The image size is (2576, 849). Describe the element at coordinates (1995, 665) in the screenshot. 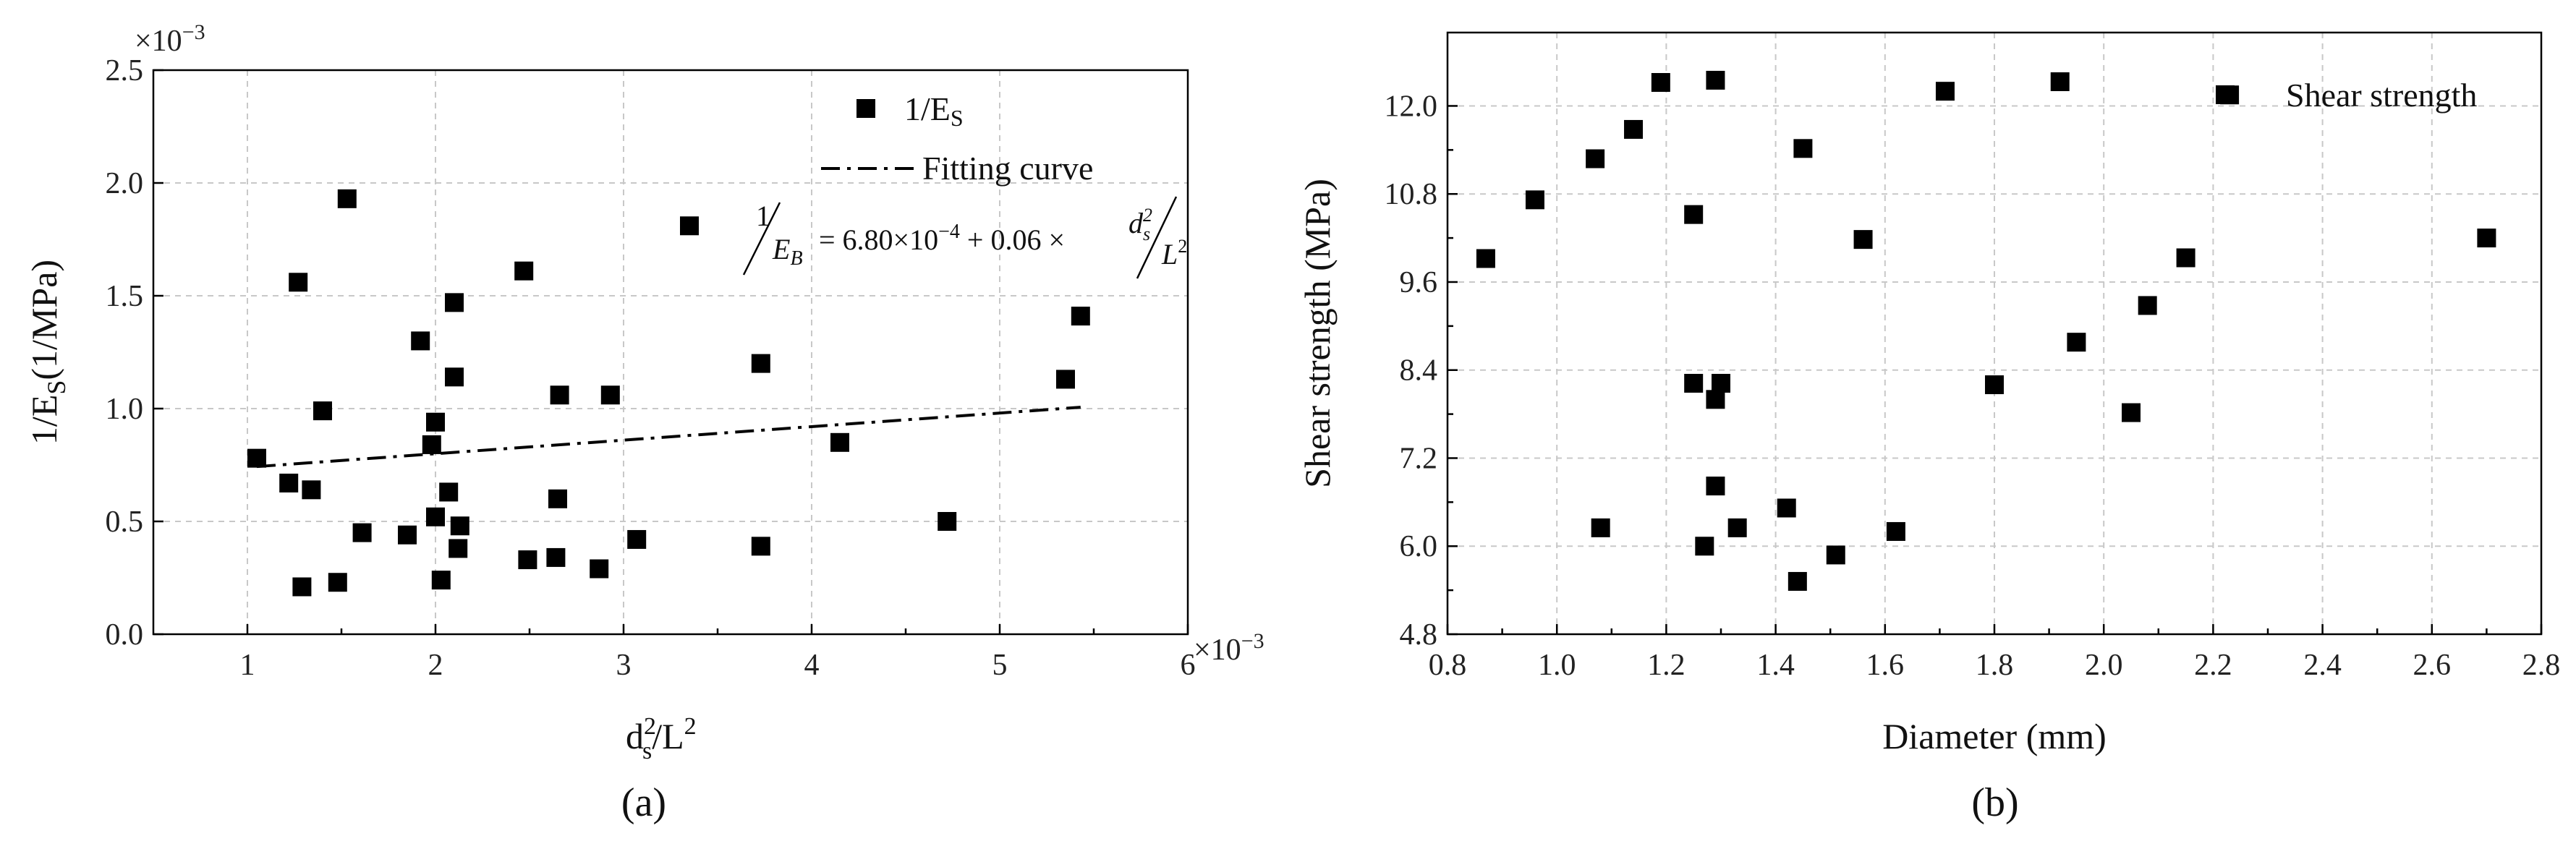

I see `x-tick-label: 1.8` at that location.